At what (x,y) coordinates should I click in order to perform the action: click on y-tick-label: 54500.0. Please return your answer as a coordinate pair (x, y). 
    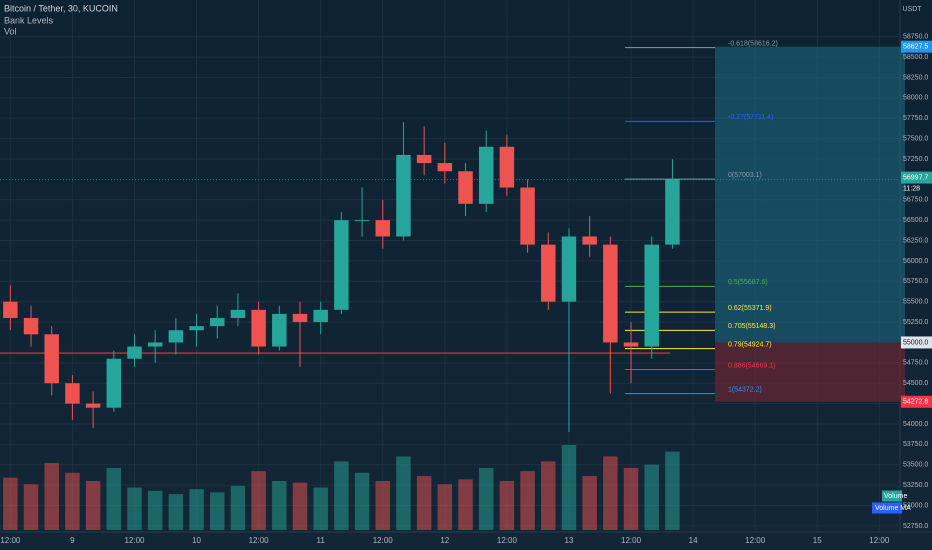
    Looking at the image, I should click on (915, 383).